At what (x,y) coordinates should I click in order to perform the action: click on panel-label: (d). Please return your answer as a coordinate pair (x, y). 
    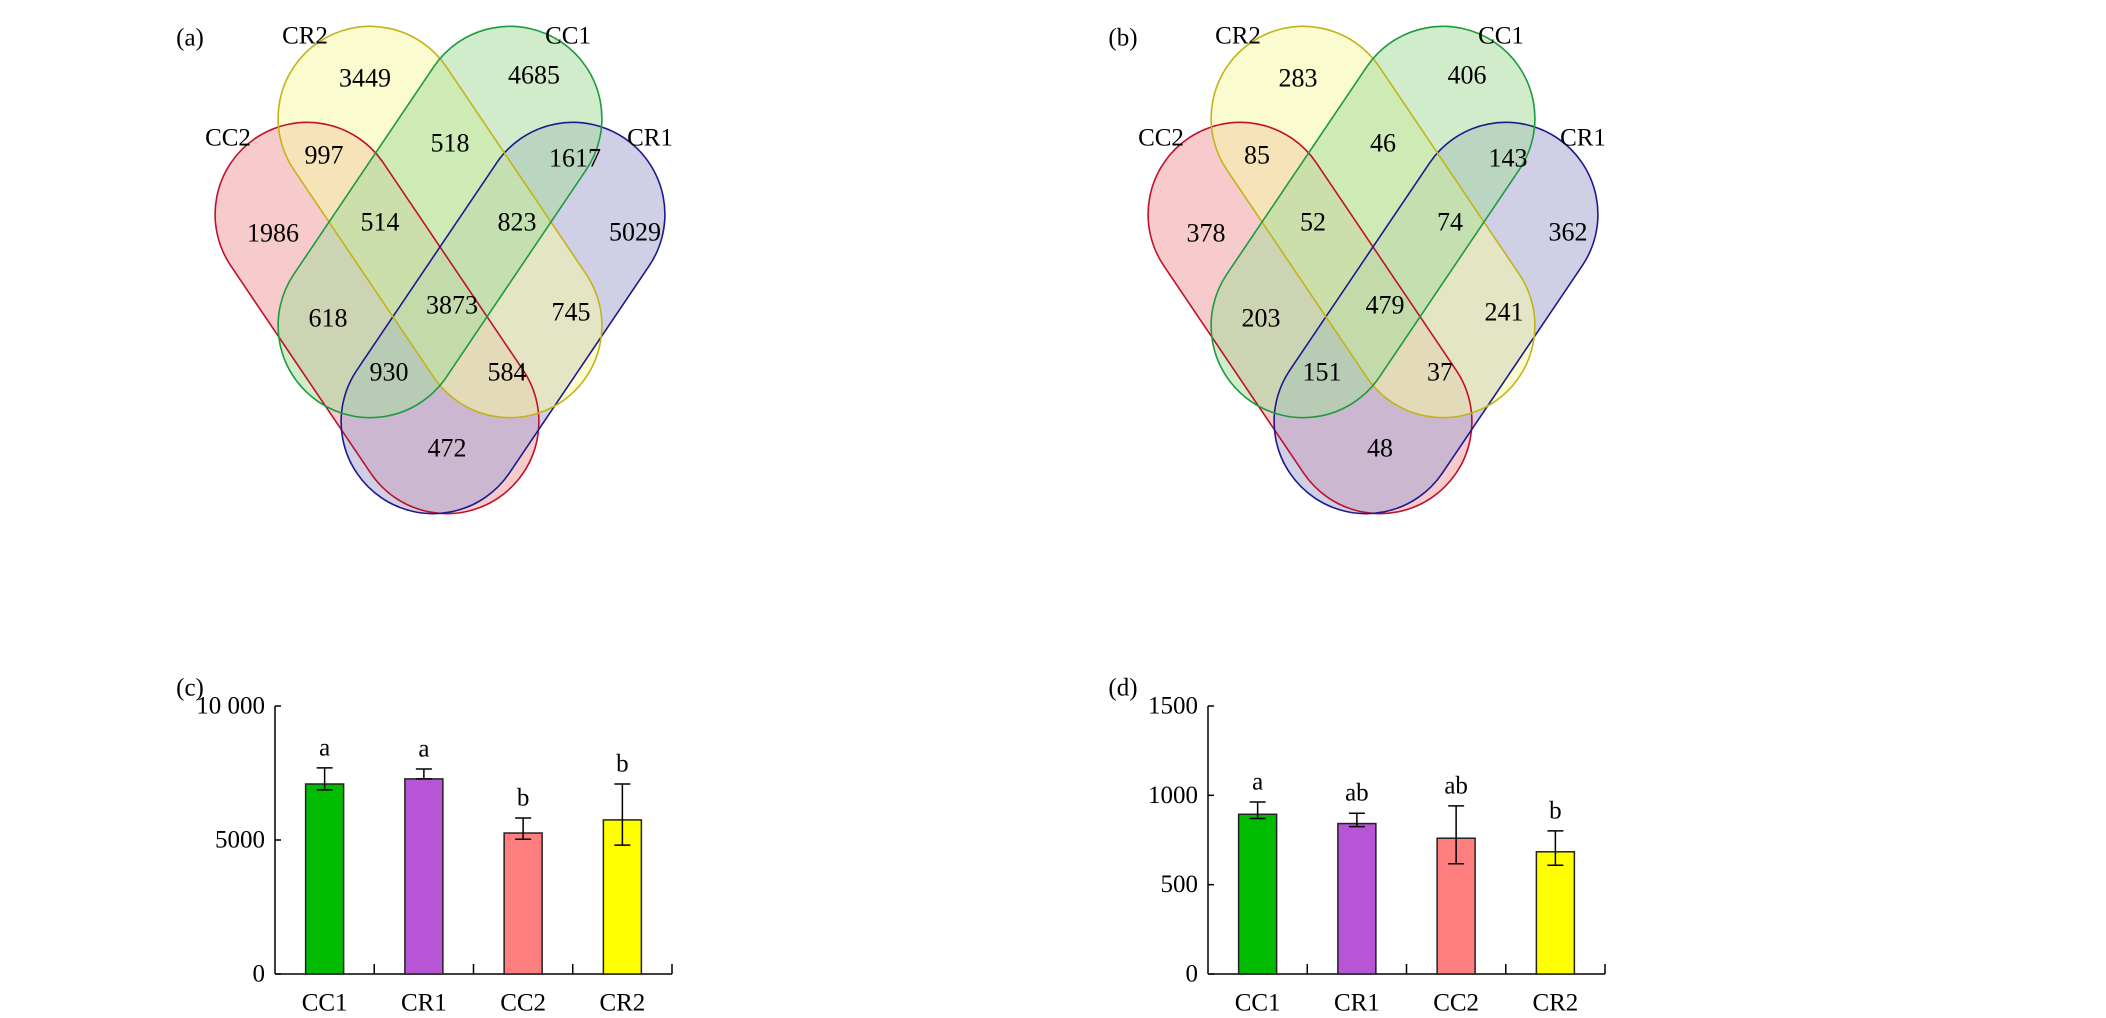
    Looking at the image, I should click on (1122, 688).